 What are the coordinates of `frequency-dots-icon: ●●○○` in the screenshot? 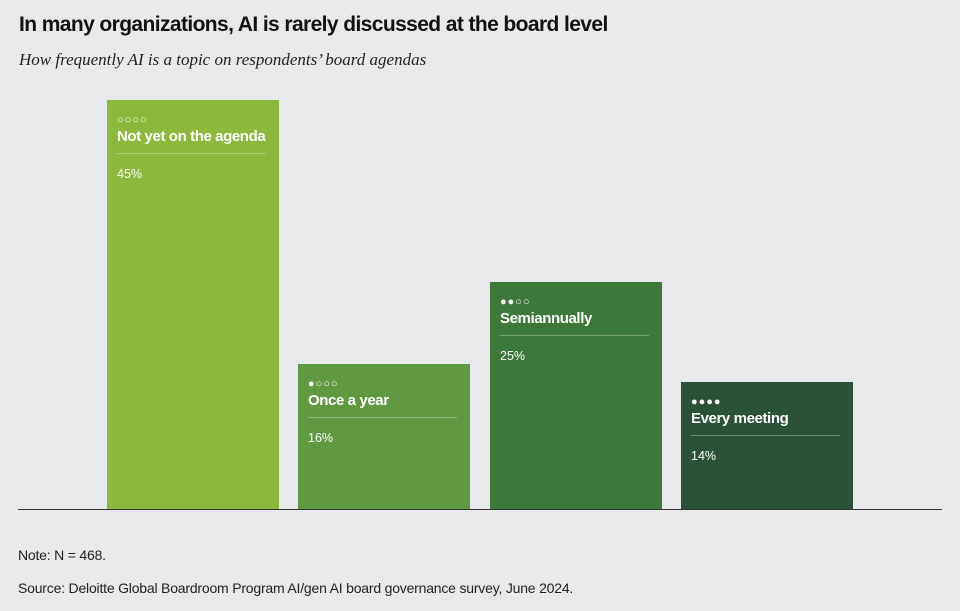 It's located at (515, 301).